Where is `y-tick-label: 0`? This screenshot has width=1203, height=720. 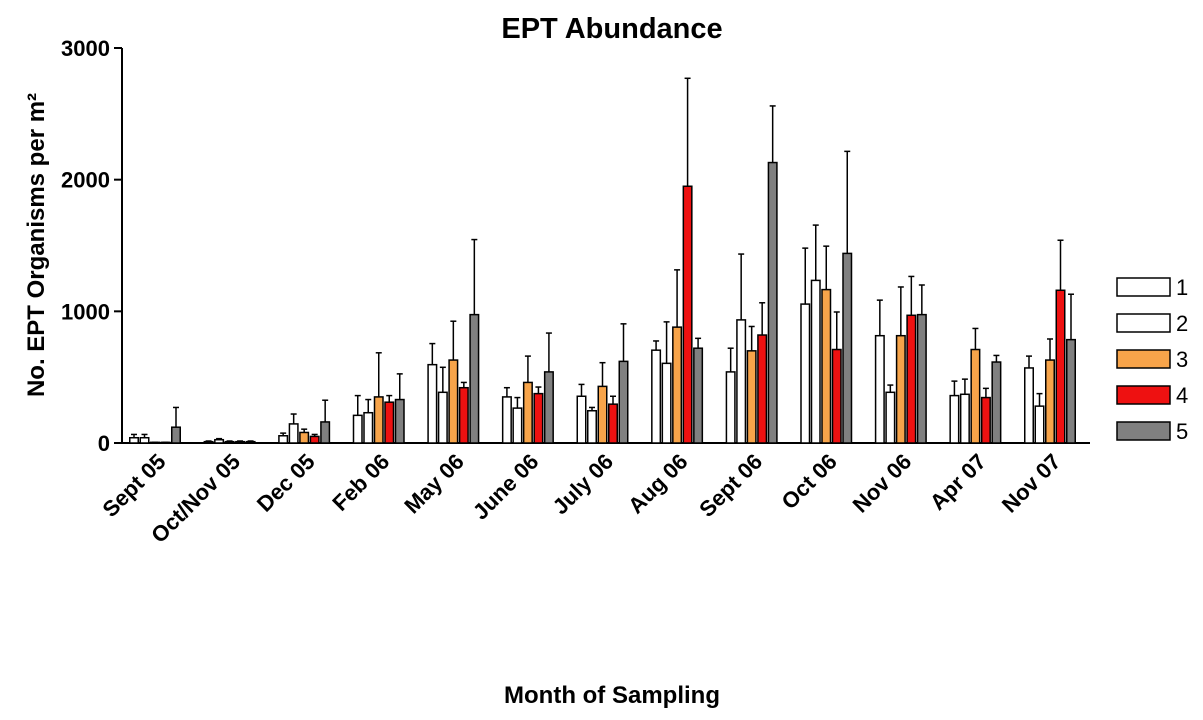 y-tick-label: 0 is located at coordinates (104, 443).